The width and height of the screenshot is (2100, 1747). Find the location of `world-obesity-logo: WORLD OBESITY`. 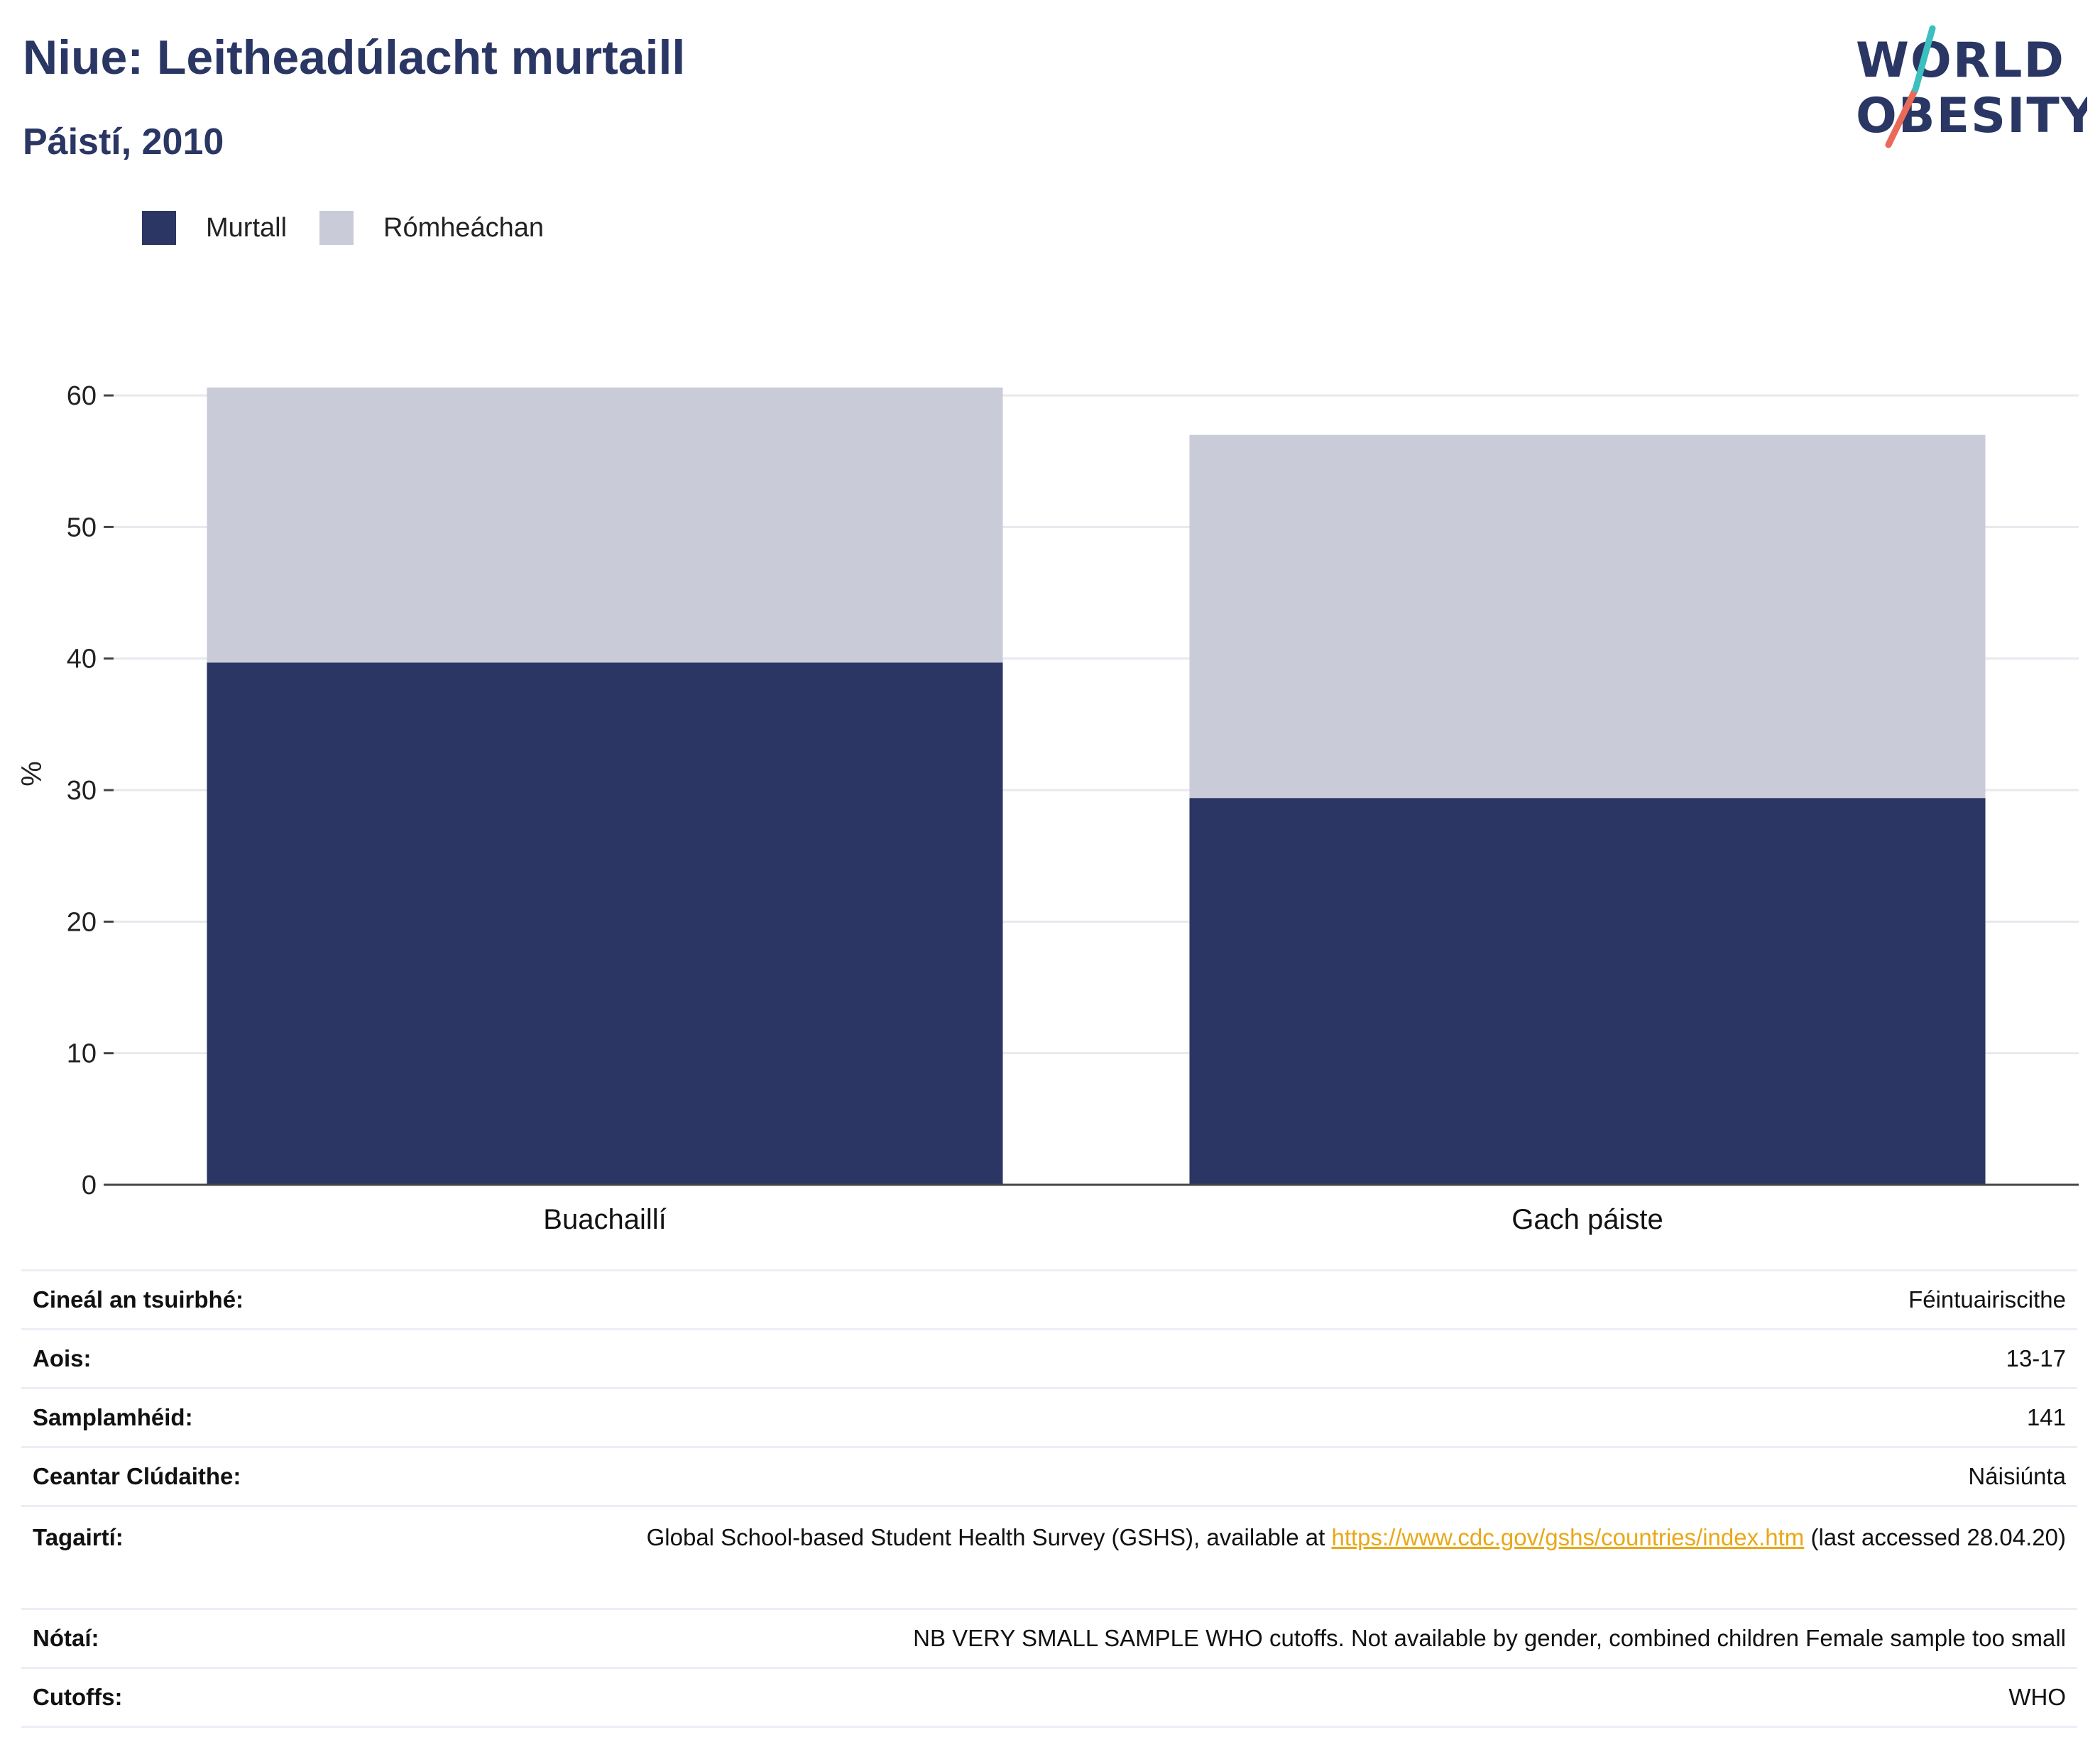

world-obesity-logo: WORLD OBESITY is located at coordinates (1971, 86).